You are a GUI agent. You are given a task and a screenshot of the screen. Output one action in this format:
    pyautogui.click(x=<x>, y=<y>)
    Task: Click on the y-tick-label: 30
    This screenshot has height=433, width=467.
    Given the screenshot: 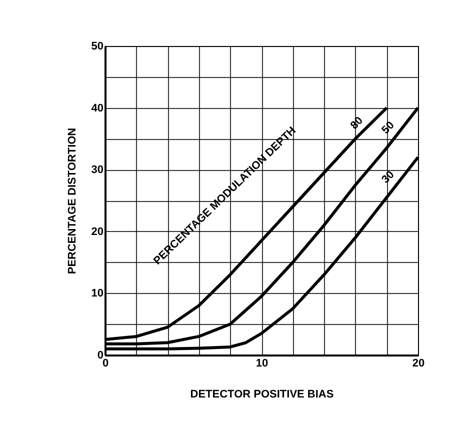 What is the action you would take?
    pyautogui.click(x=97, y=170)
    